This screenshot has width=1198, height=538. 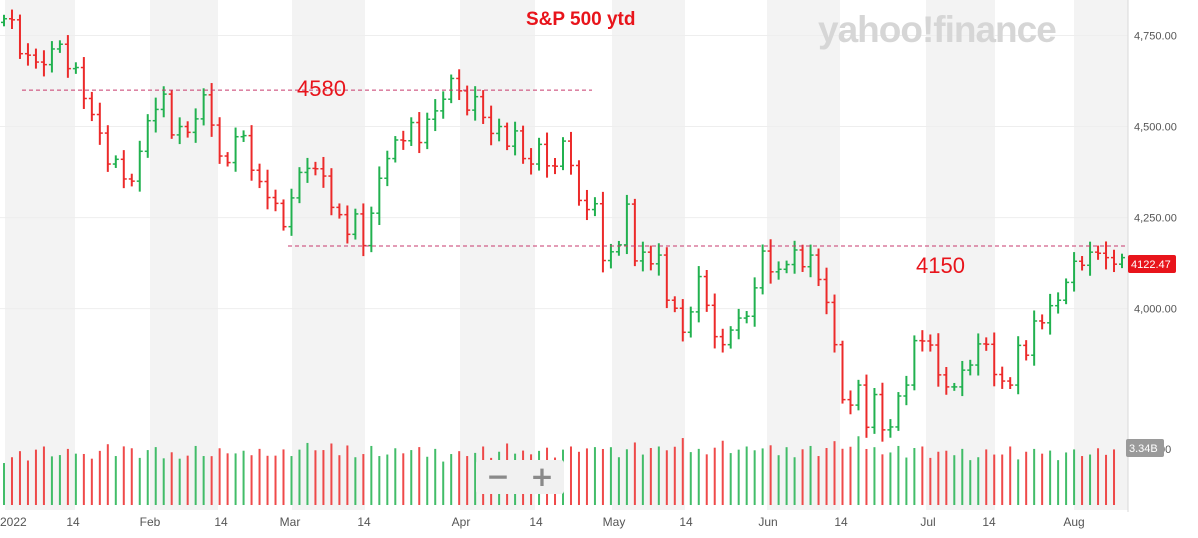 I want to click on zoom-out-button: −, so click(x=498, y=476).